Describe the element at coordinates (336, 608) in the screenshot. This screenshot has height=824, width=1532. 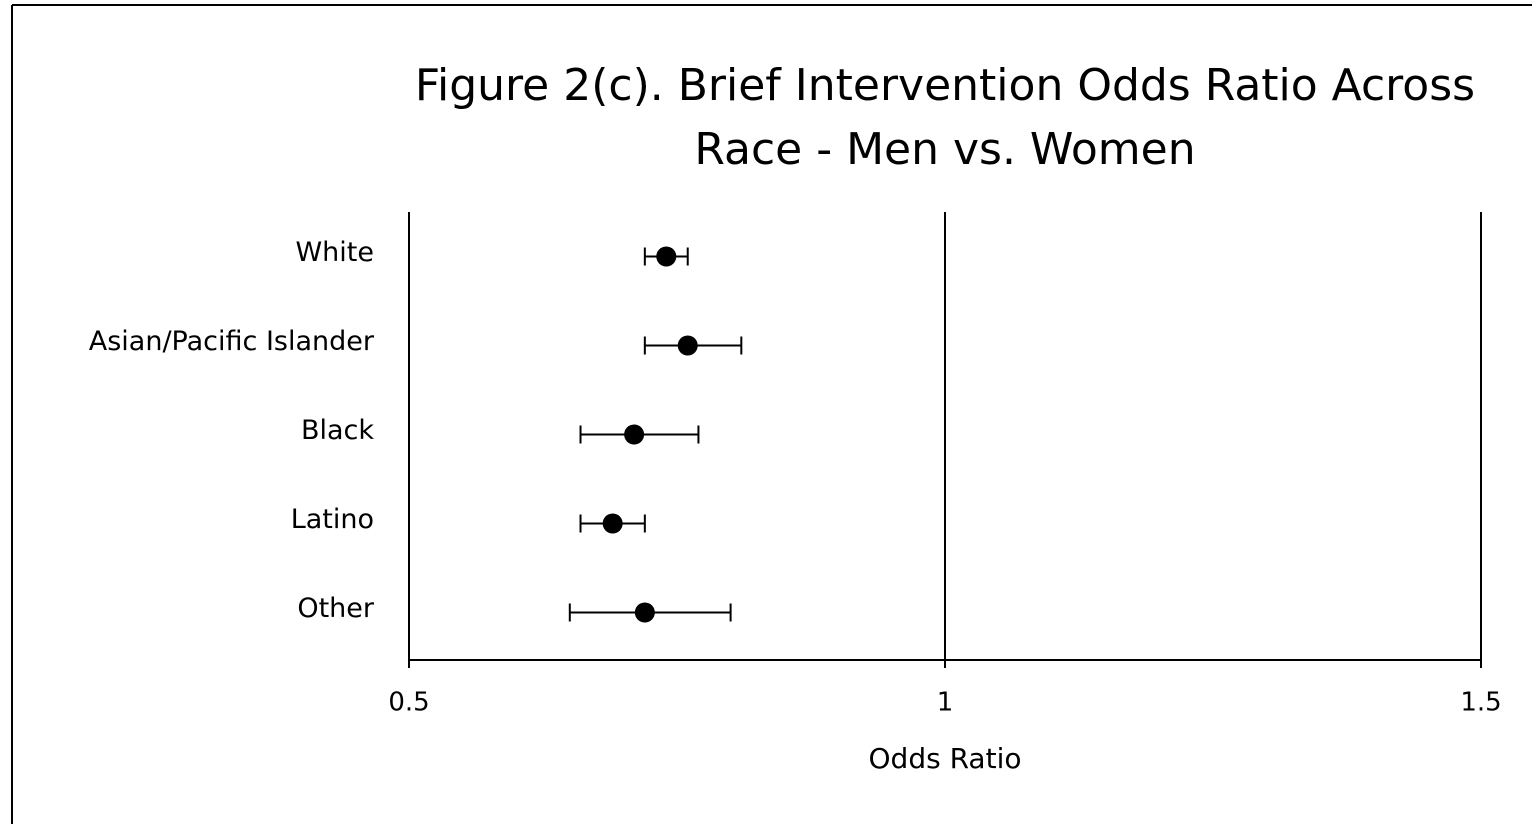
I see `y-tick-label: Other` at that location.